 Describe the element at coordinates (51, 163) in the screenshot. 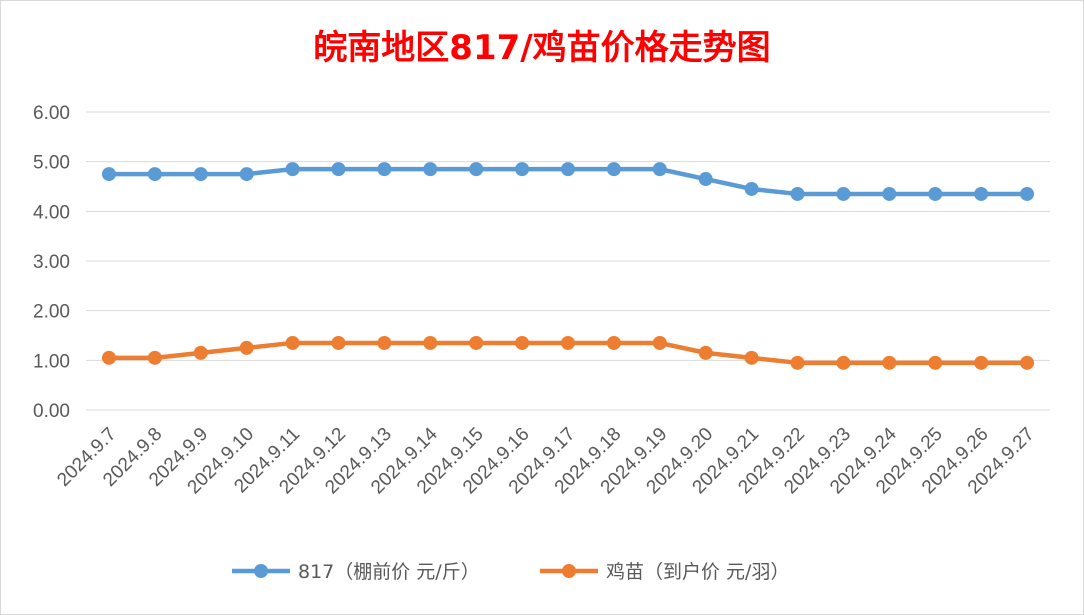

I see `y-tick-label: 5.00` at that location.